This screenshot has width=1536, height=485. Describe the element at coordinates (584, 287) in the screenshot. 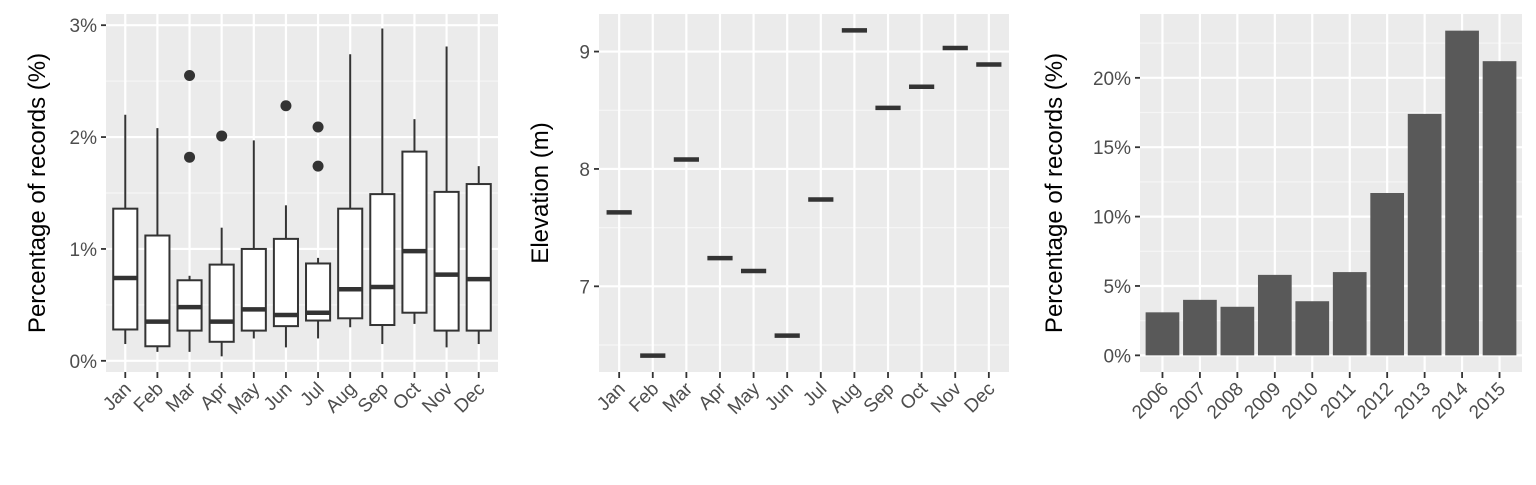

I see `y-tick-label: 7` at that location.